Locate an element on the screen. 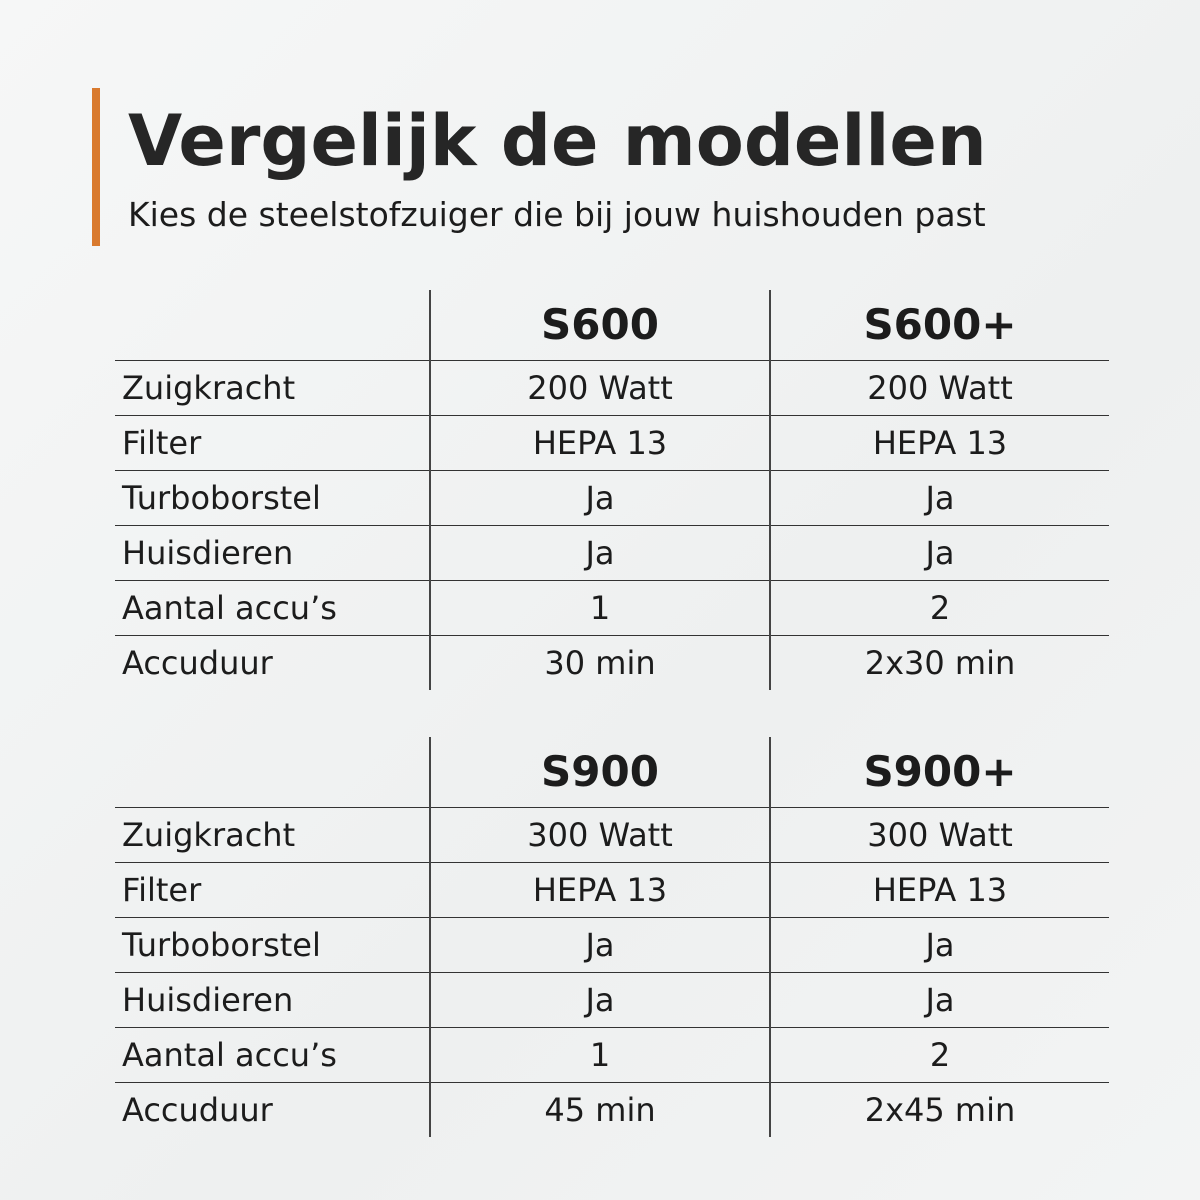 The height and width of the screenshot is (1200, 1200). table-row: Zuigkracht 300 Watt 300 Watt is located at coordinates (612, 835).